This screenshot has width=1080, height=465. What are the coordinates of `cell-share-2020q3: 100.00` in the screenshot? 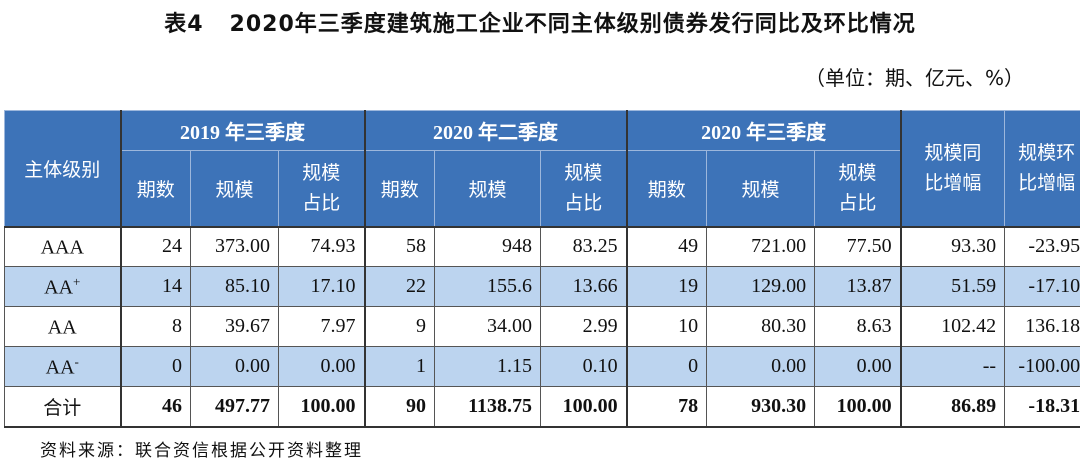 It's located at (858, 407).